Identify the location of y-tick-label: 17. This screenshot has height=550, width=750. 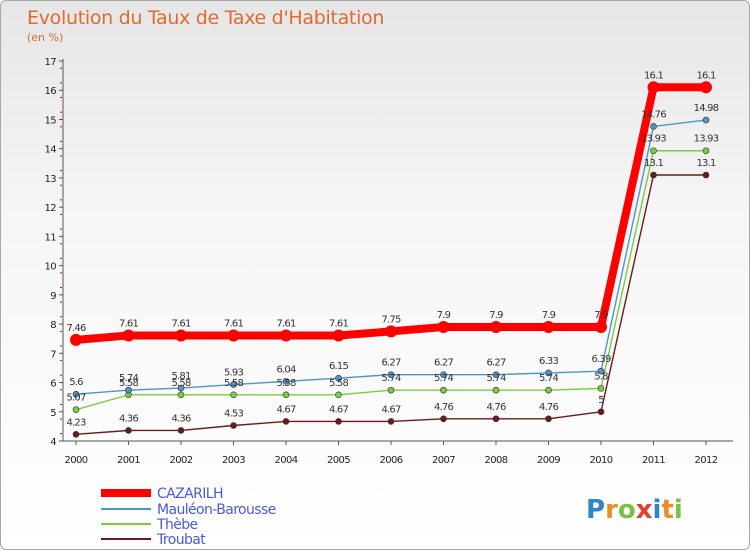
(50, 62).